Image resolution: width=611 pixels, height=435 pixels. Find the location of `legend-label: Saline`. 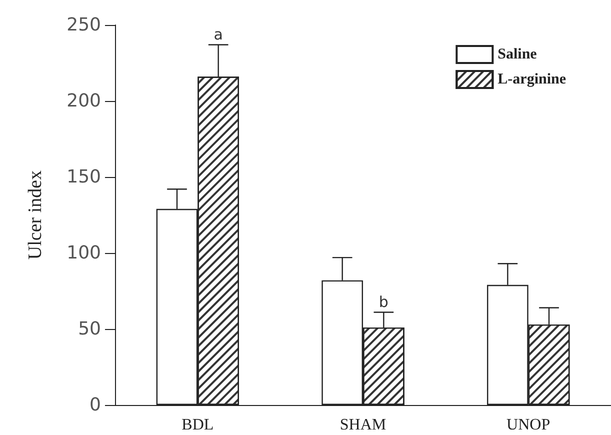

legend-label: Saline is located at coordinates (518, 54).